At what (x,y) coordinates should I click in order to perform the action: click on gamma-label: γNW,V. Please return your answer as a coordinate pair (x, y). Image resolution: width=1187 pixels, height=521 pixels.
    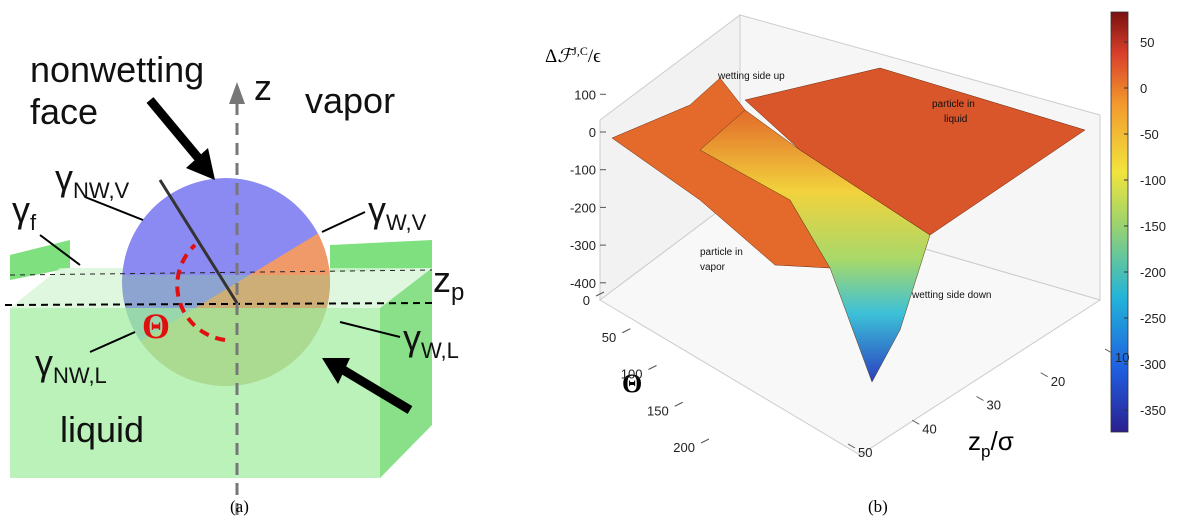
    Looking at the image, I should click on (92, 180).